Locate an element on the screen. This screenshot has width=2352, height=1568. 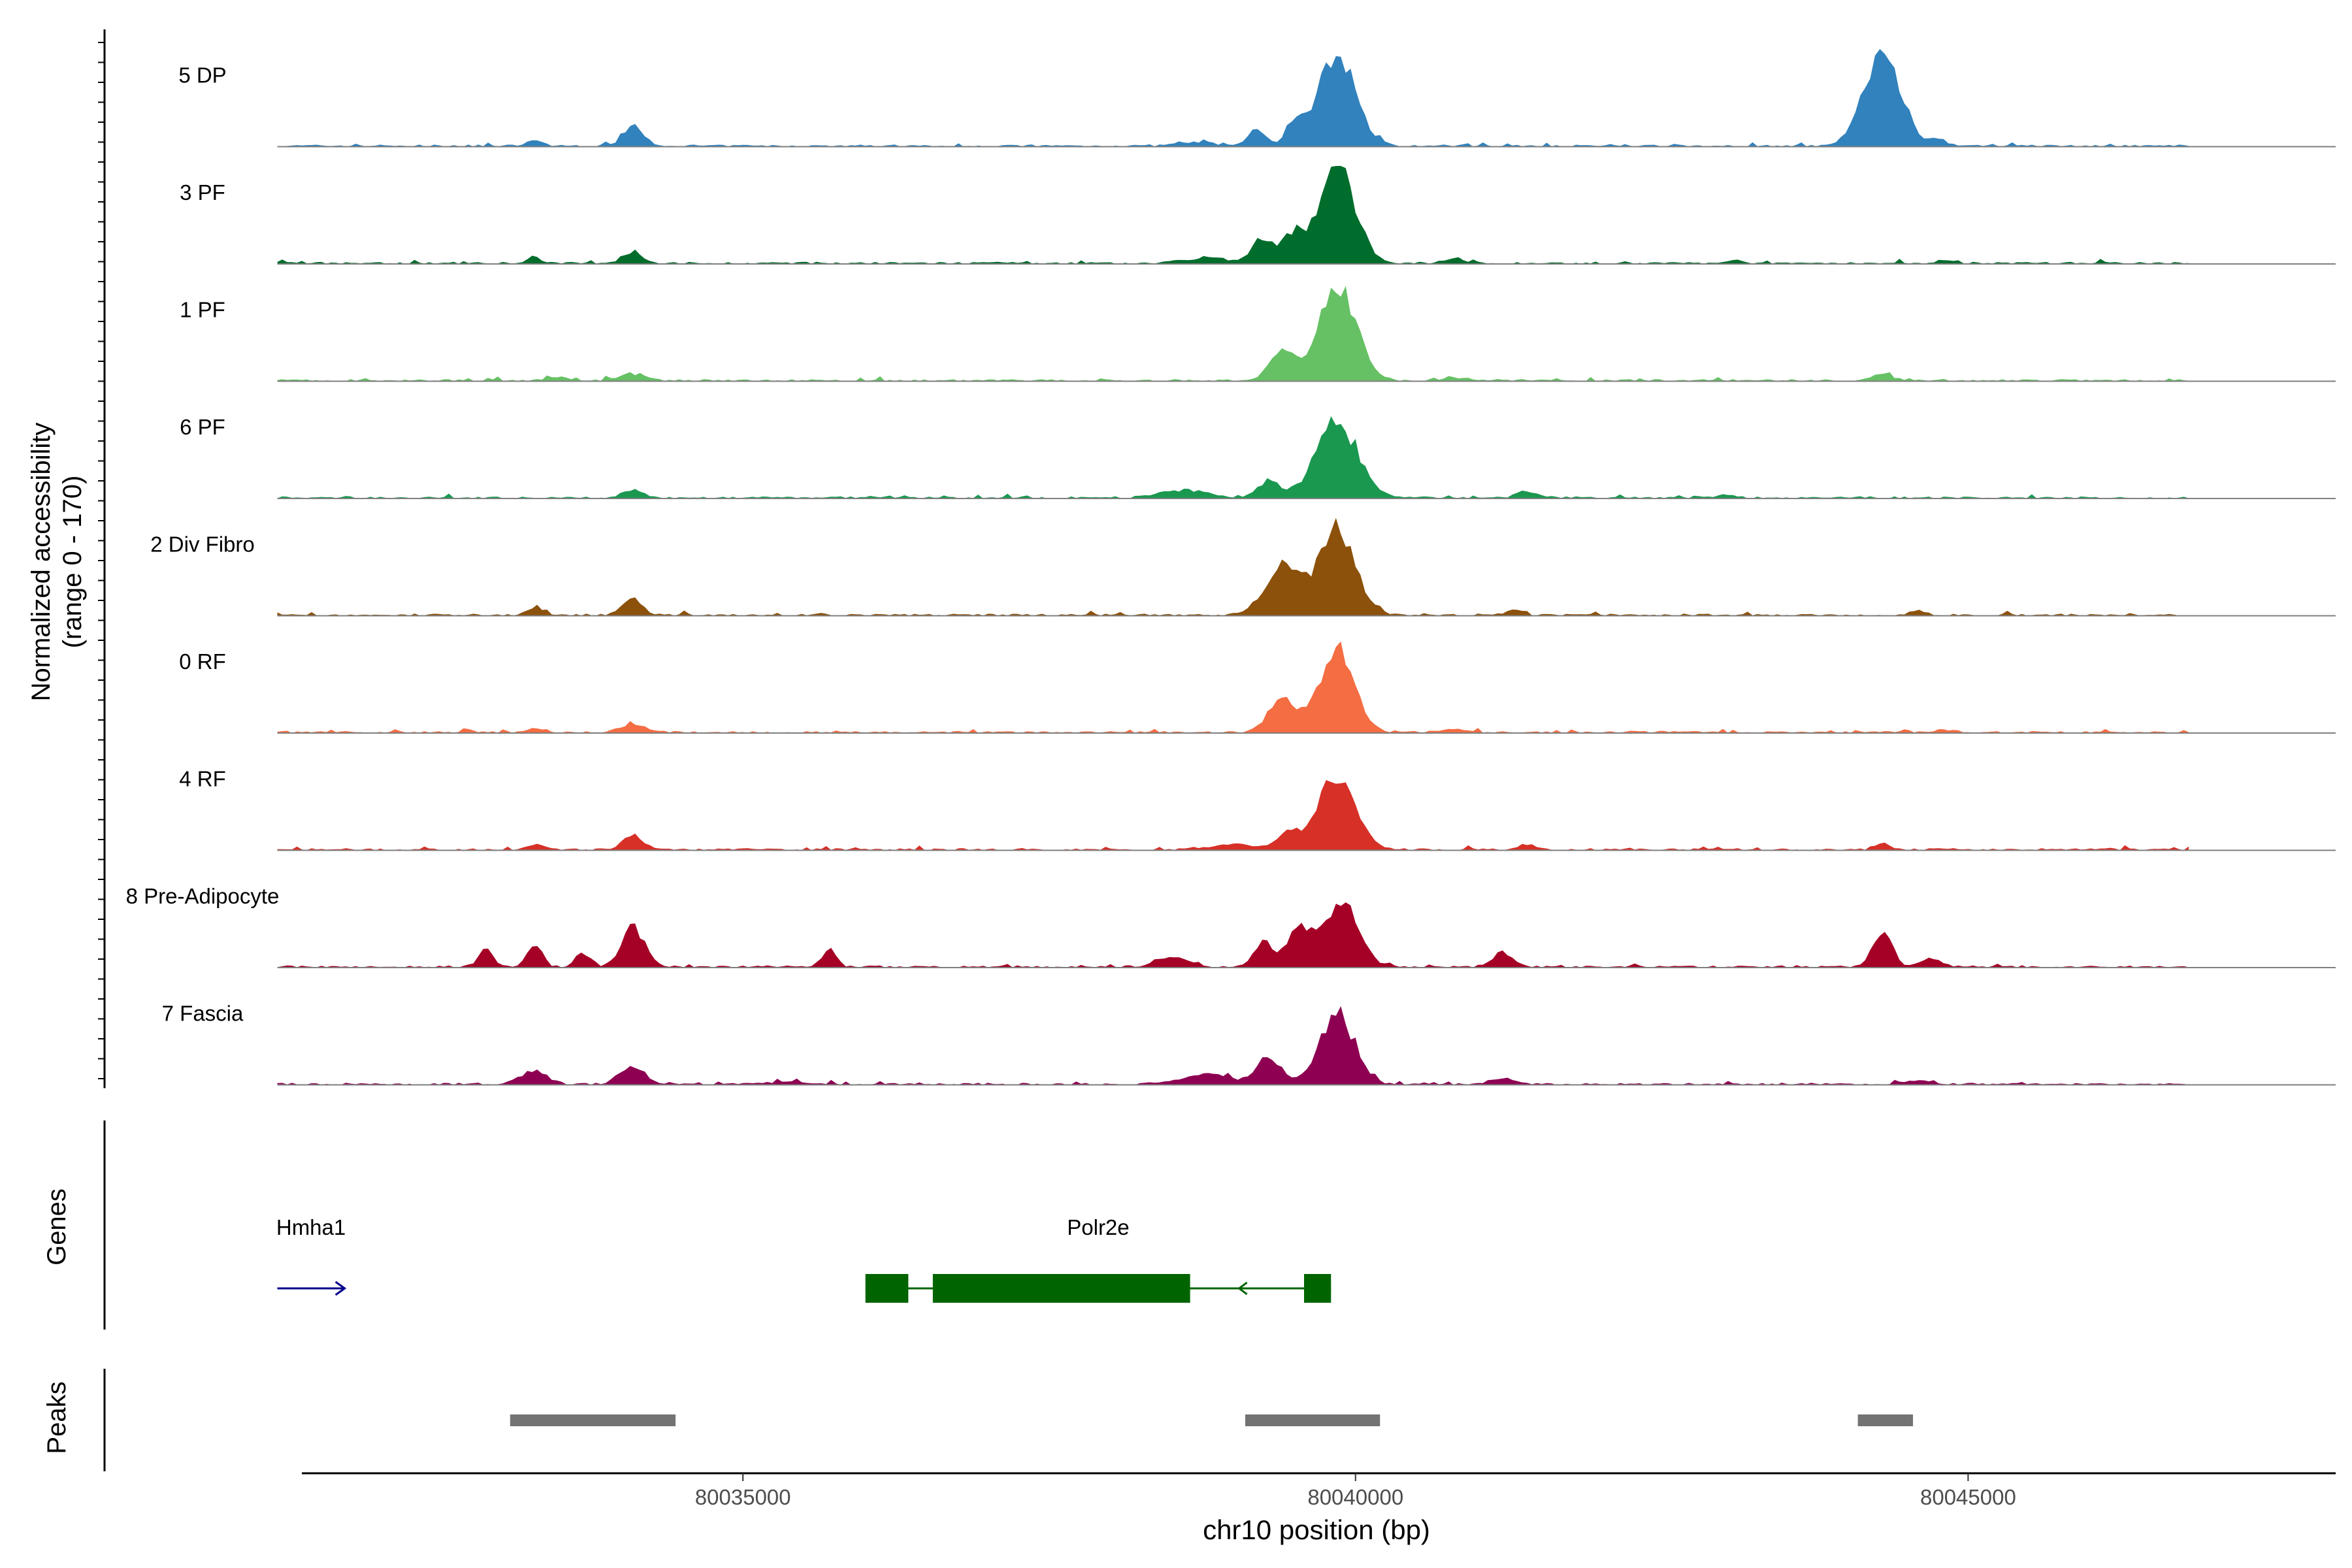
gene-hmha1: Hmha1 is located at coordinates (311, 1255).